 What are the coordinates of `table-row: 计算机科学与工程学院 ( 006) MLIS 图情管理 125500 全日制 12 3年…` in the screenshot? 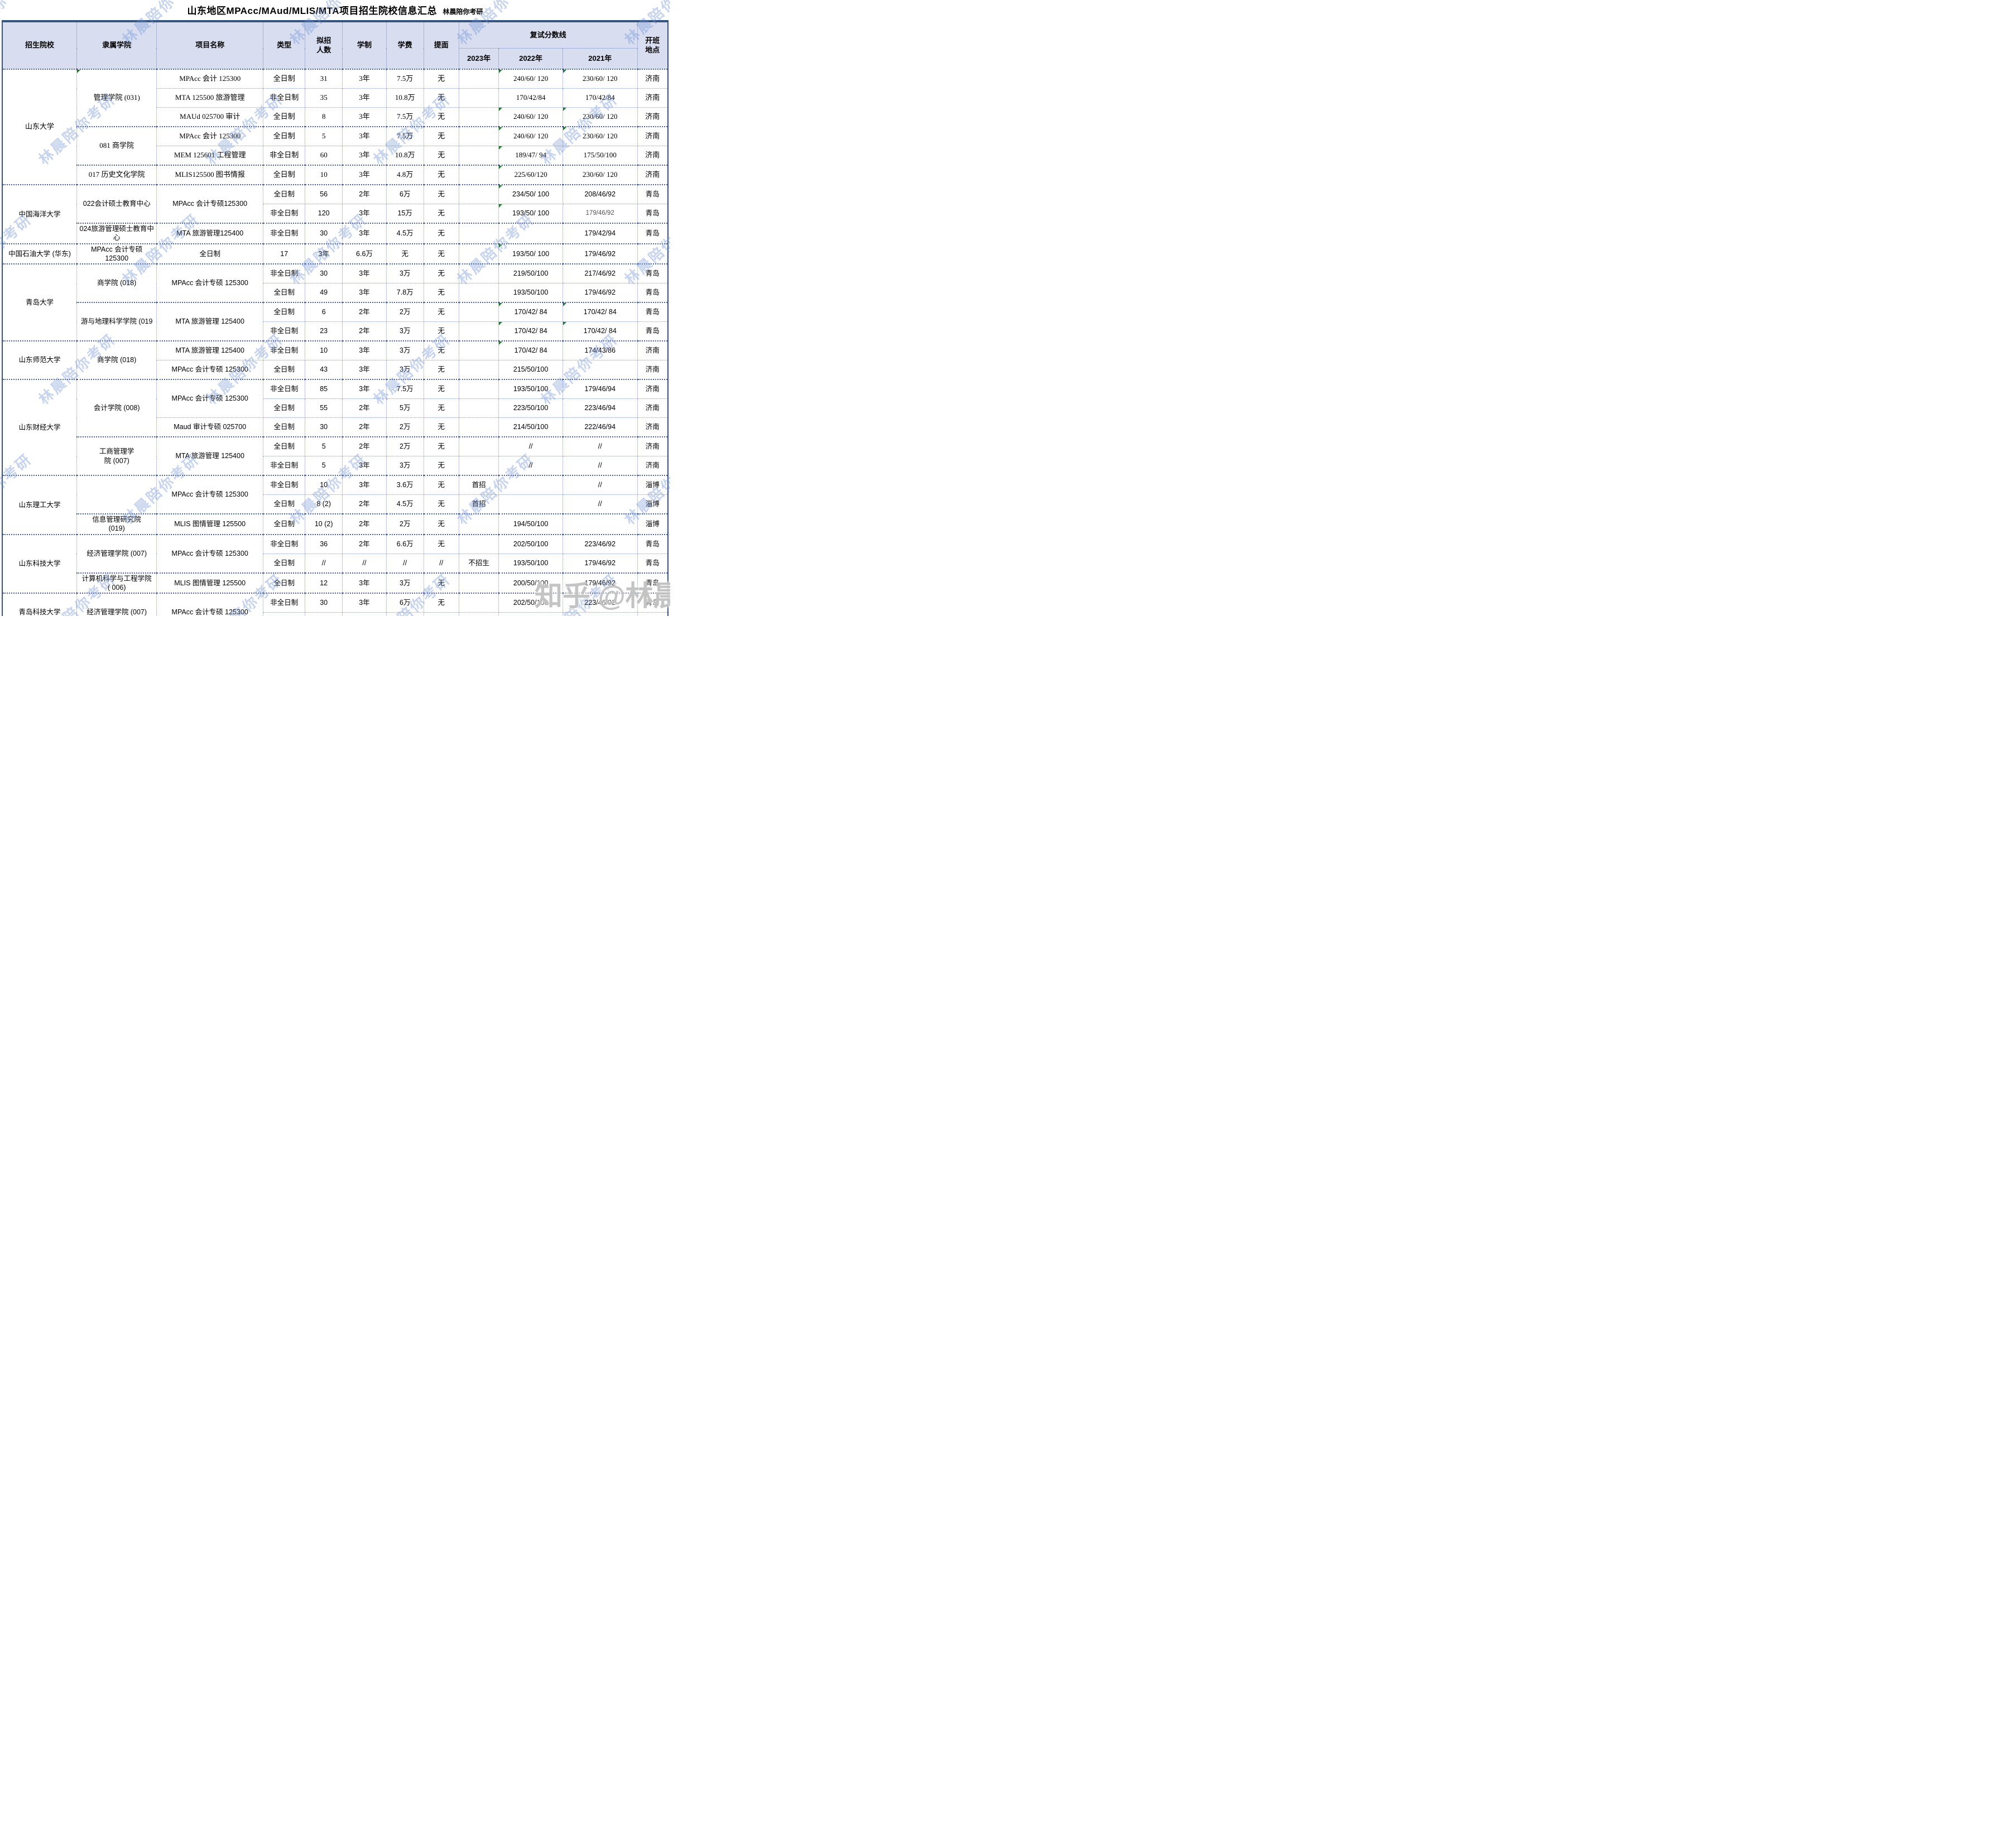 It's located at (335, 583).